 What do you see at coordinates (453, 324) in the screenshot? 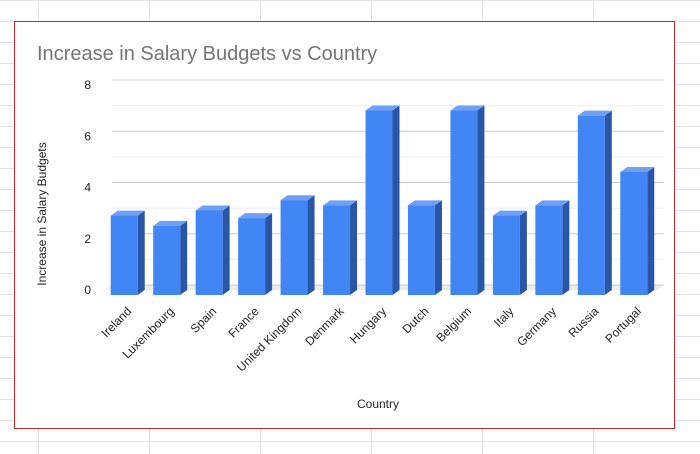
I see `x-tick-label: Belgium` at bounding box center [453, 324].